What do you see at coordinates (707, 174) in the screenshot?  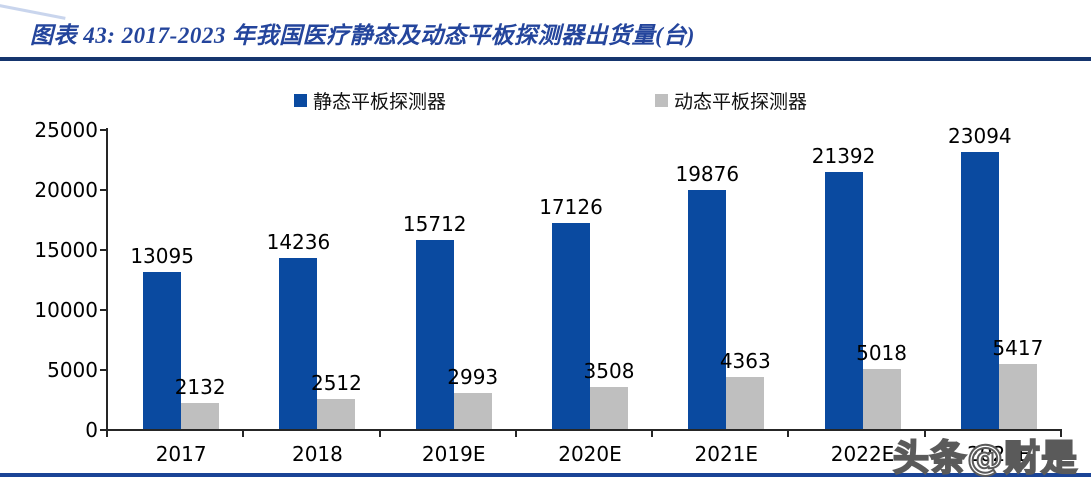 I see `value-label-static-2021E: 19876` at bounding box center [707, 174].